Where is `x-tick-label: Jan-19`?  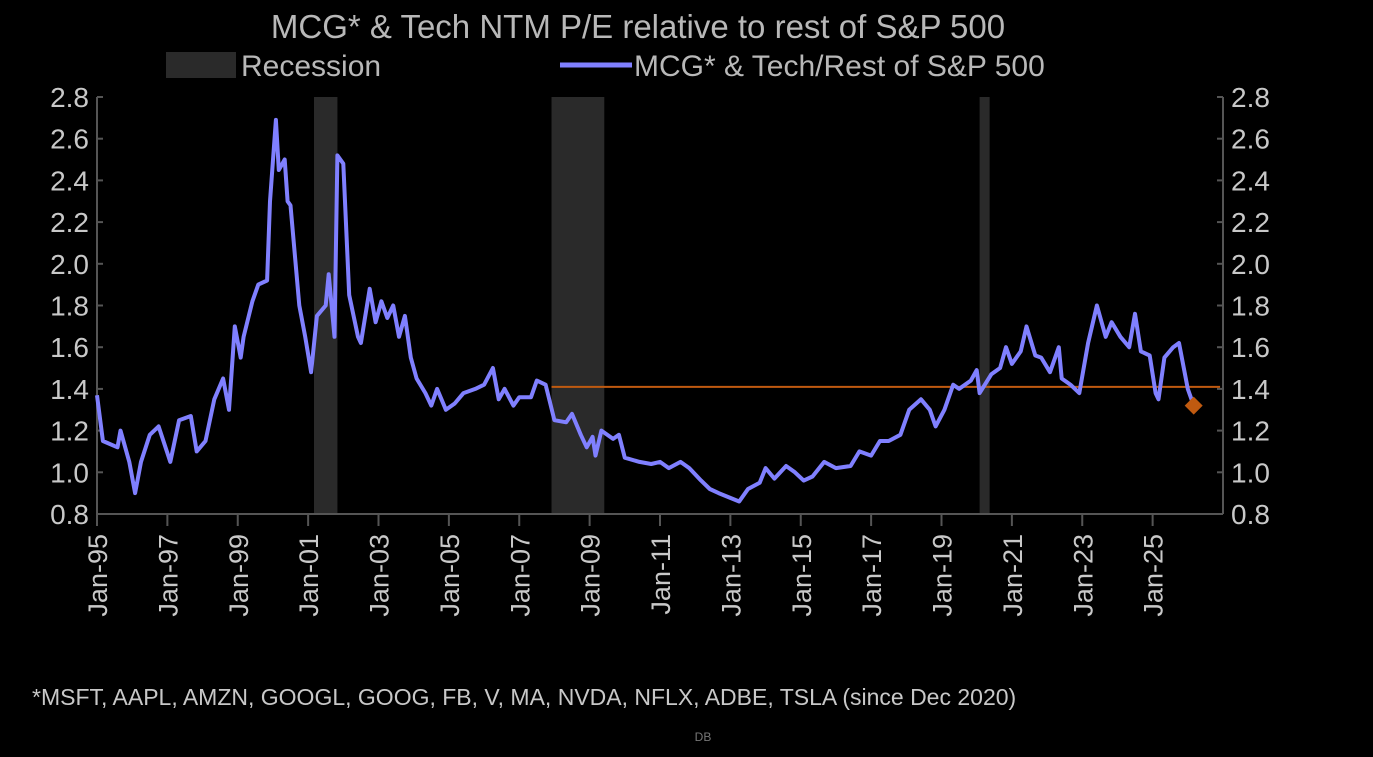 x-tick-label: Jan-19 is located at coordinates (943, 575).